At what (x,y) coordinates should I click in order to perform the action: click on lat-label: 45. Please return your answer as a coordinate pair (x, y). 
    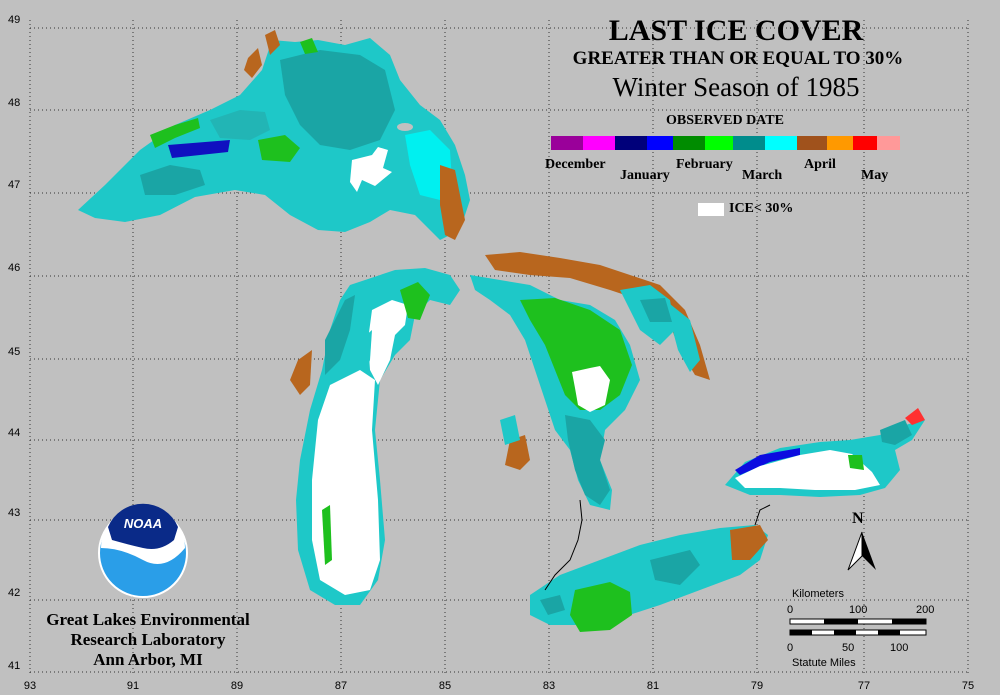
    Looking at the image, I should click on (14, 352).